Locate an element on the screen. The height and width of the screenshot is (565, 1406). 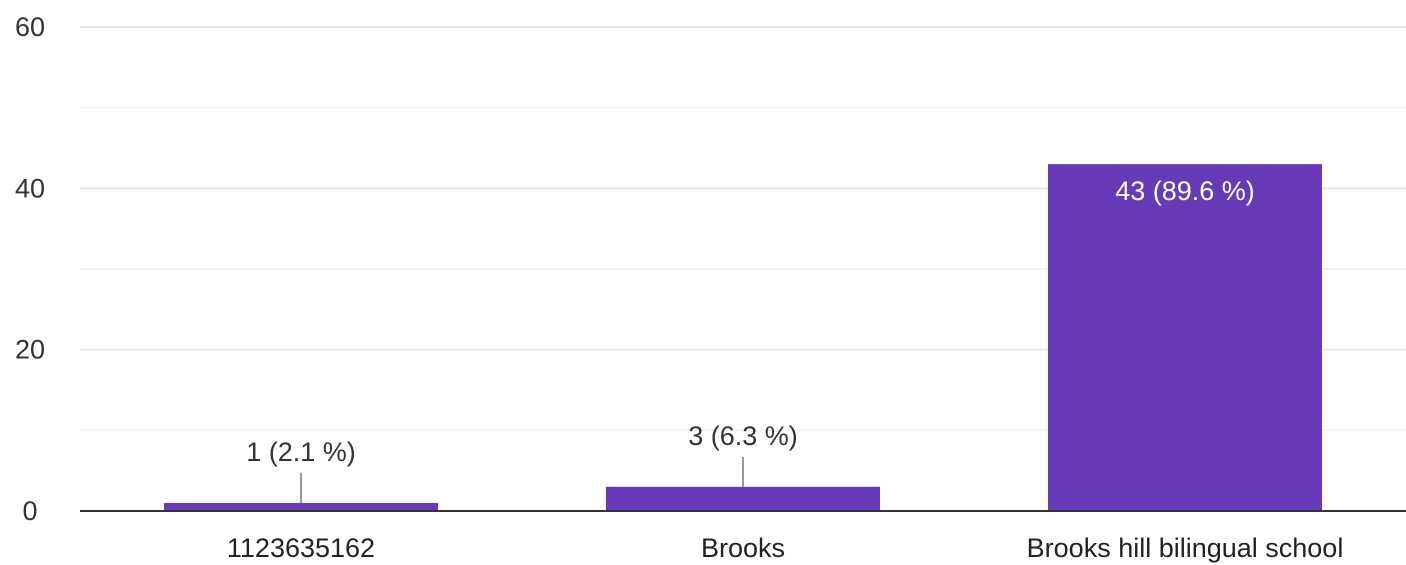
y-tick-label: 0 is located at coordinates (29, 511).